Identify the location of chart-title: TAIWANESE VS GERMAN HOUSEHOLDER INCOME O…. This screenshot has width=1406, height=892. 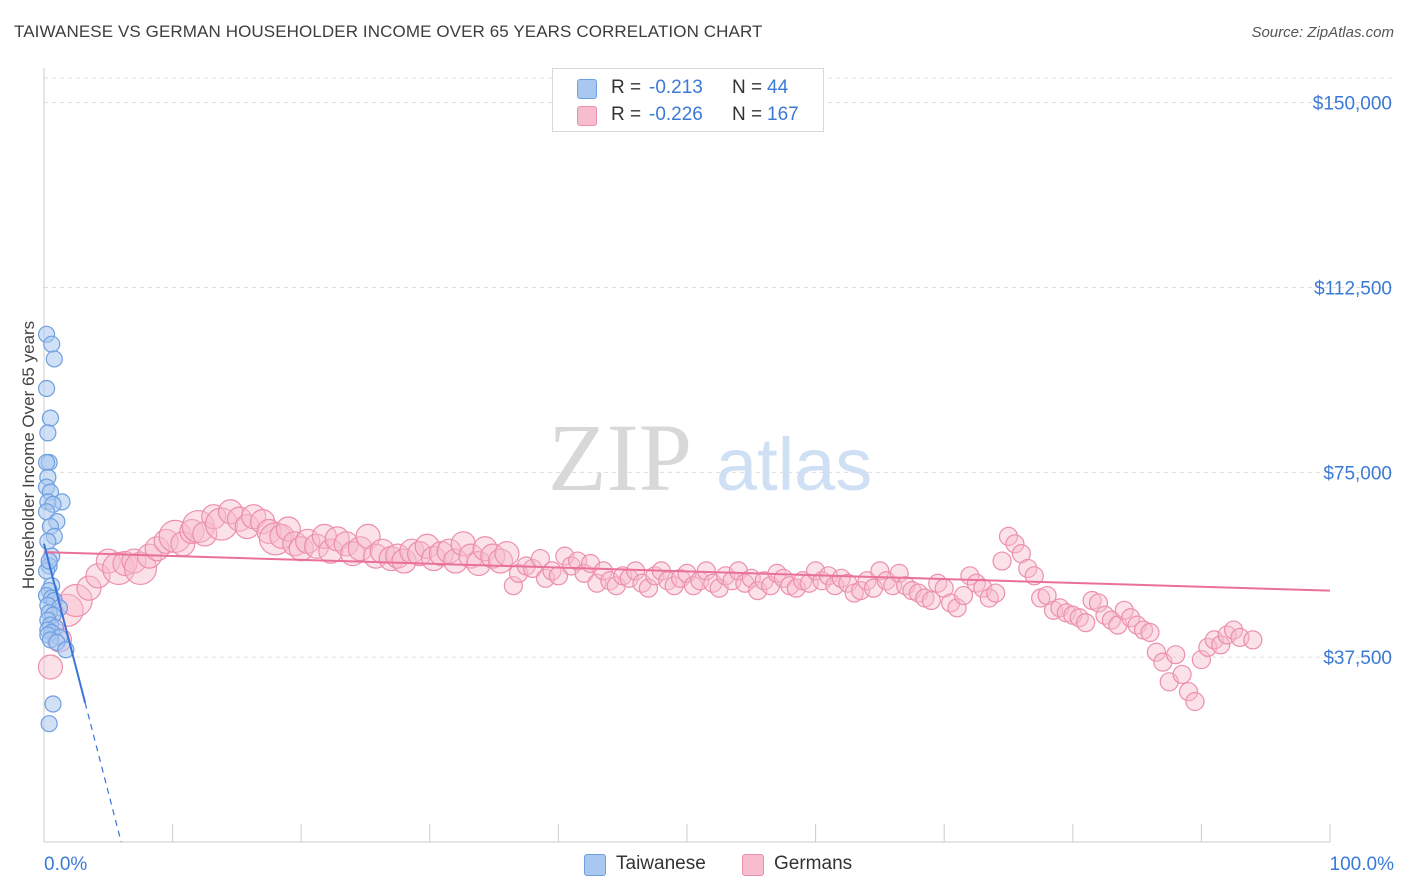
(388, 31).